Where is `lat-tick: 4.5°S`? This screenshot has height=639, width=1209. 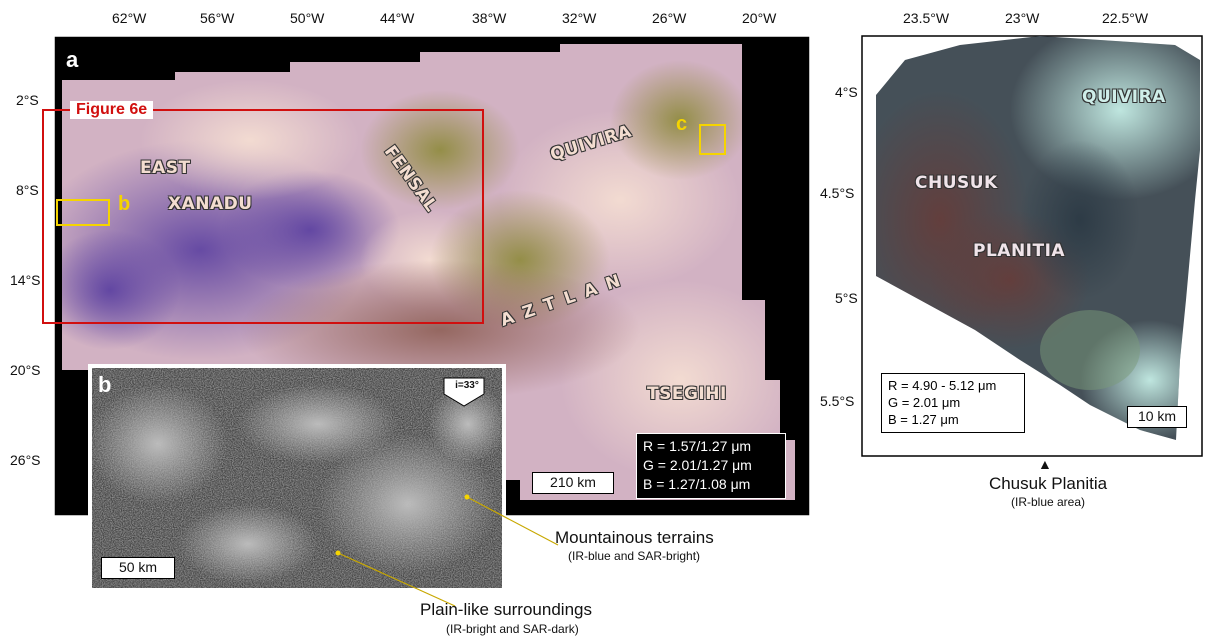
lat-tick: 4.5°S is located at coordinates (837, 193).